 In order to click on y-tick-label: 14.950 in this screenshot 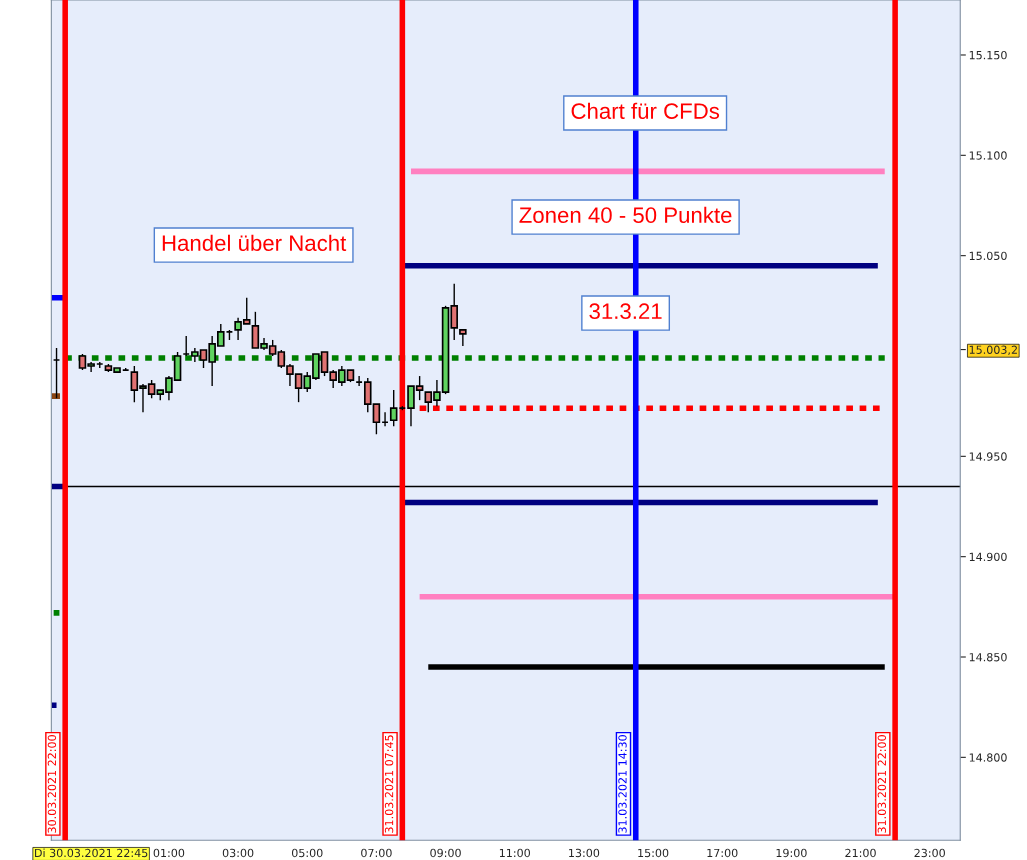, I will do `click(988, 456)`.